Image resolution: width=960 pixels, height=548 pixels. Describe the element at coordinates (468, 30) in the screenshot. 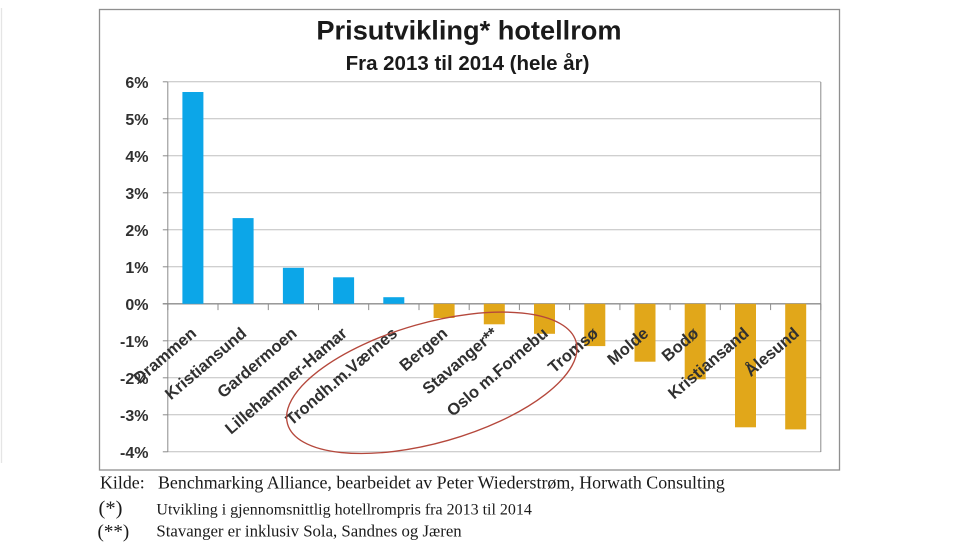

I see `svg-text: Prisutvikling* hotellrom` at that location.